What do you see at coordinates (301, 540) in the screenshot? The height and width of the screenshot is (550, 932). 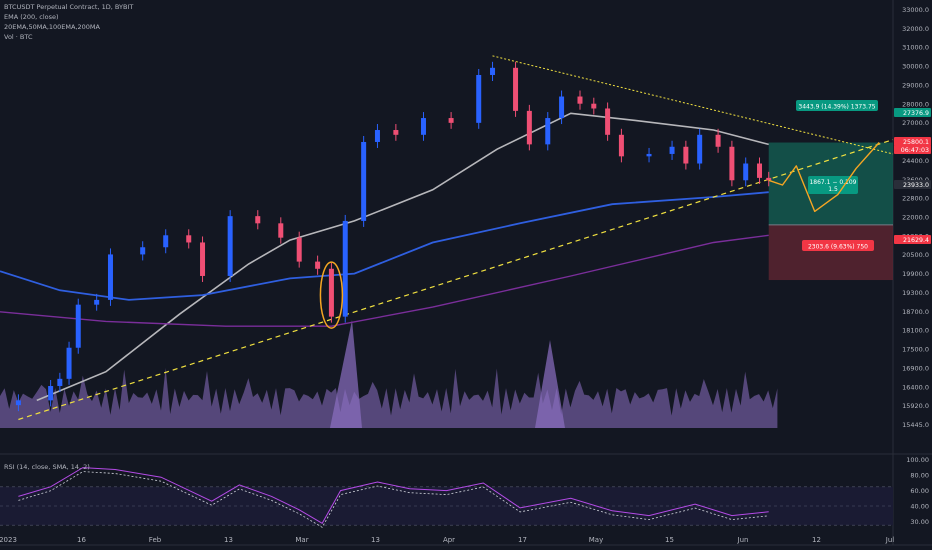 I see `time-tick-label: Mar` at bounding box center [301, 540].